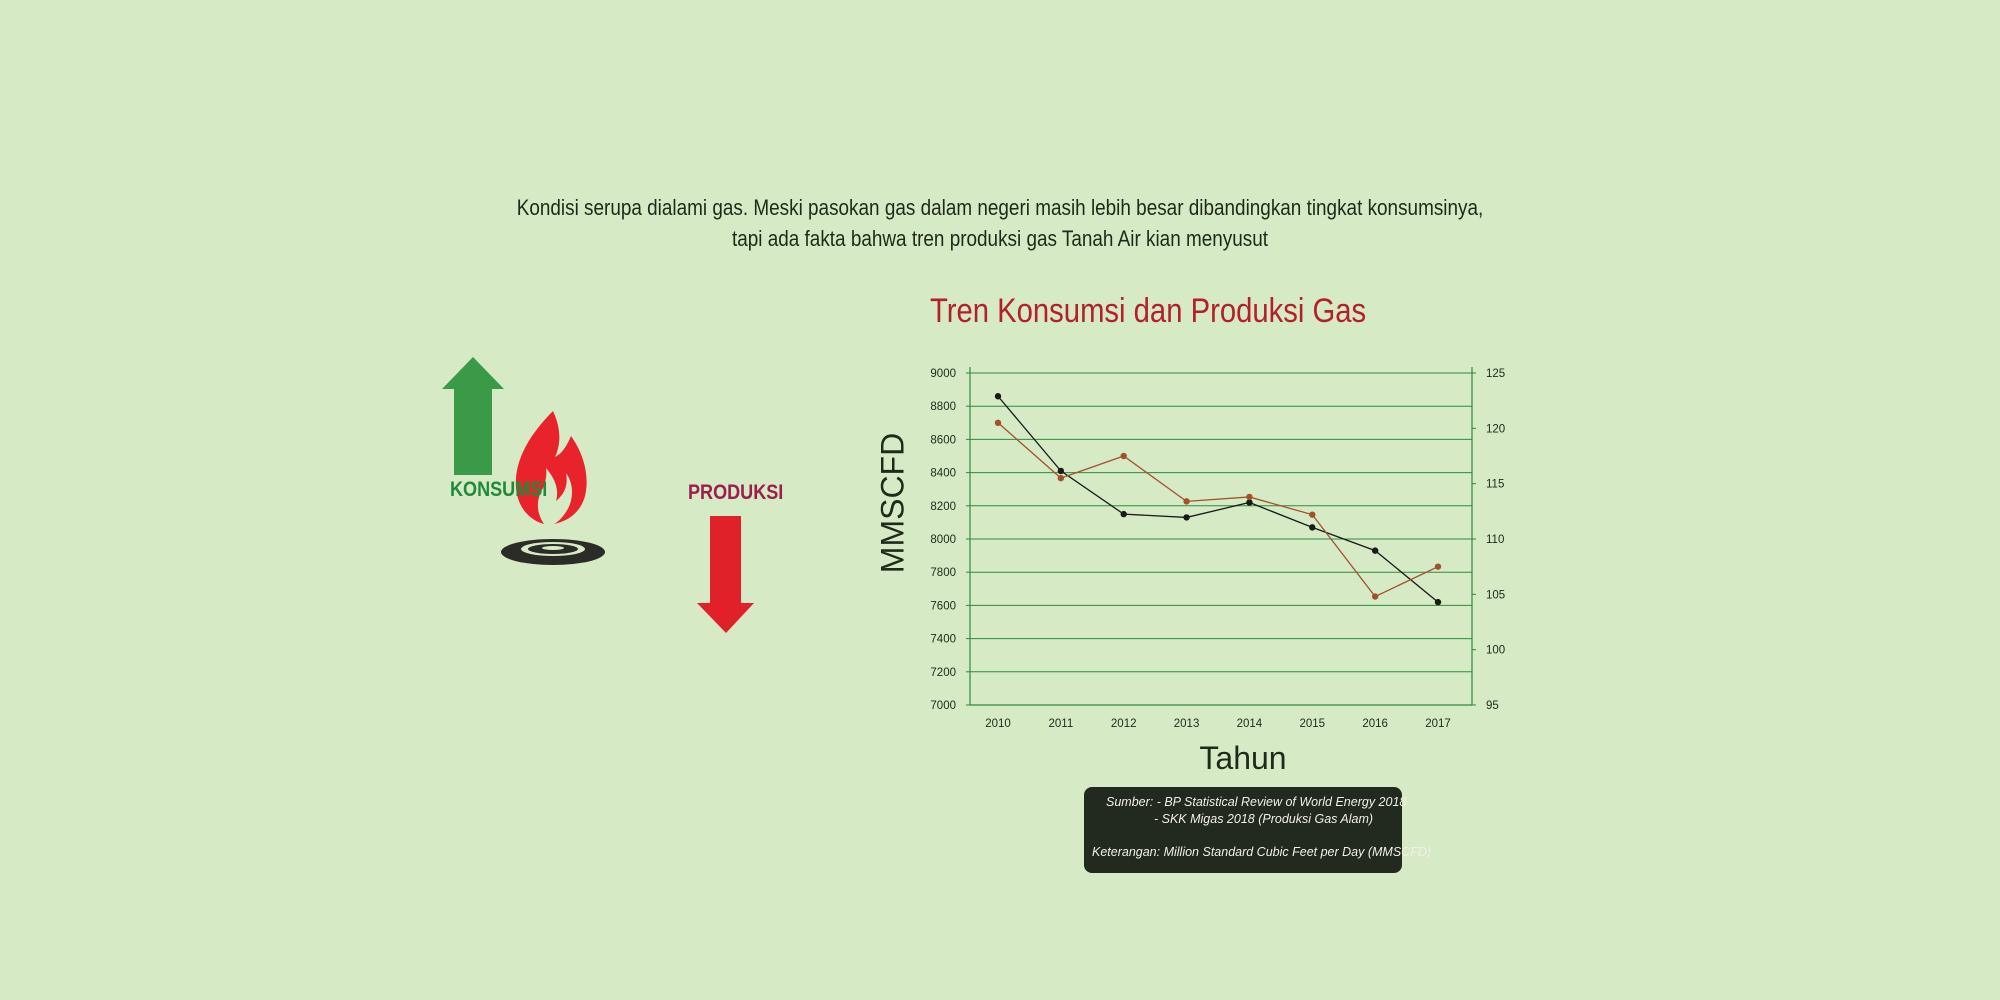  What do you see at coordinates (1264, 819) in the screenshot?
I see `source-line-2: - SKK Migas 2018 (Produksi Gas Alam)` at bounding box center [1264, 819].